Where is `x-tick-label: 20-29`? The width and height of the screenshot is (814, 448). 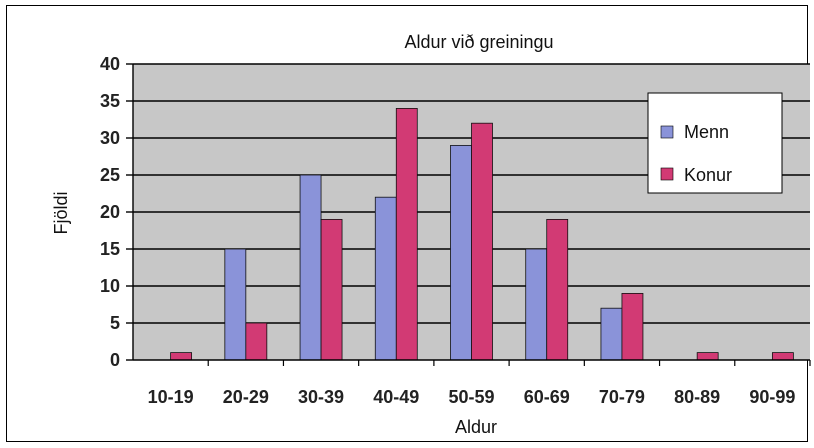
x-tick-label: 20-29 is located at coordinates (246, 397).